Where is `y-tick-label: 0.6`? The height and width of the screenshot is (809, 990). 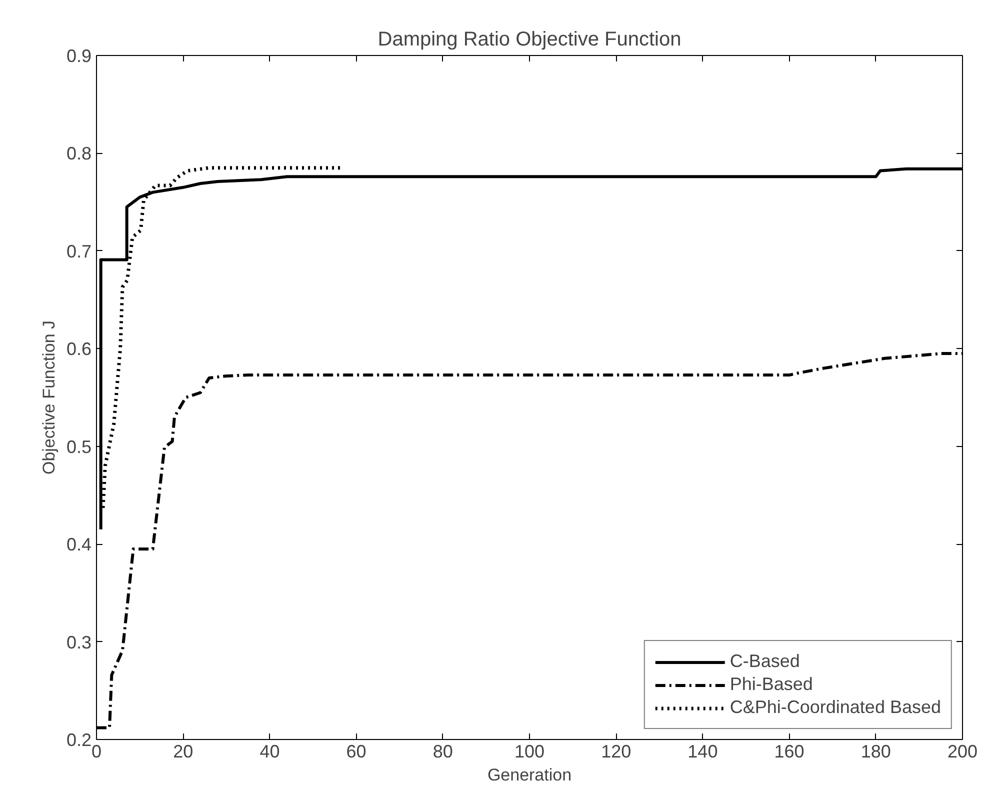
y-tick-label: 0.6 is located at coordinates (79, 349).